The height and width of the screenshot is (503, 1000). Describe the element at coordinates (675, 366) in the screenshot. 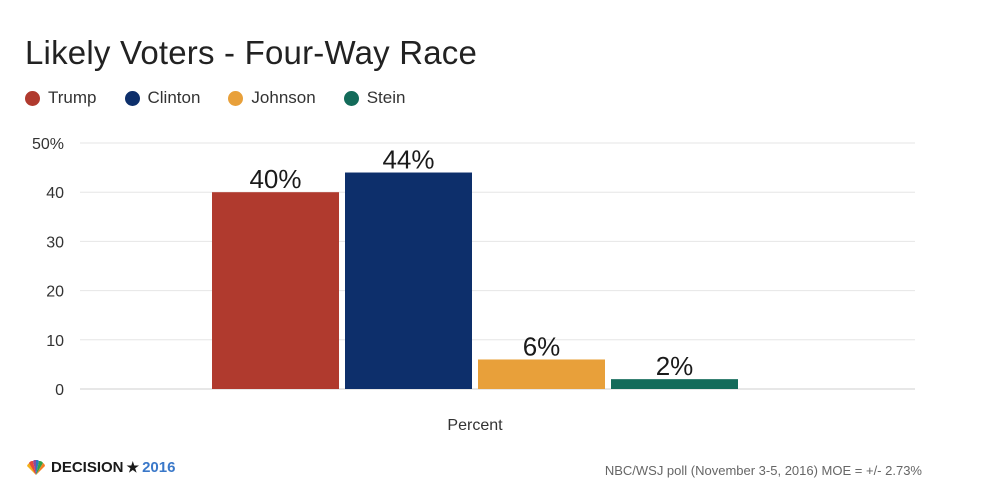

I see `data-label-stein: 2%` at that location.